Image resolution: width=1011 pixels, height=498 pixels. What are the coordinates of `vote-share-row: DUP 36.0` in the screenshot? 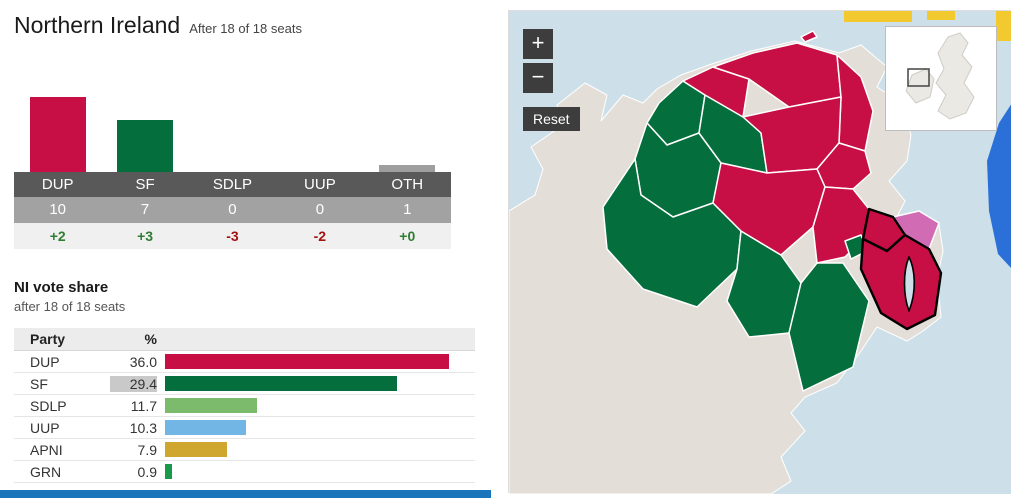 It's located at (244, 362).